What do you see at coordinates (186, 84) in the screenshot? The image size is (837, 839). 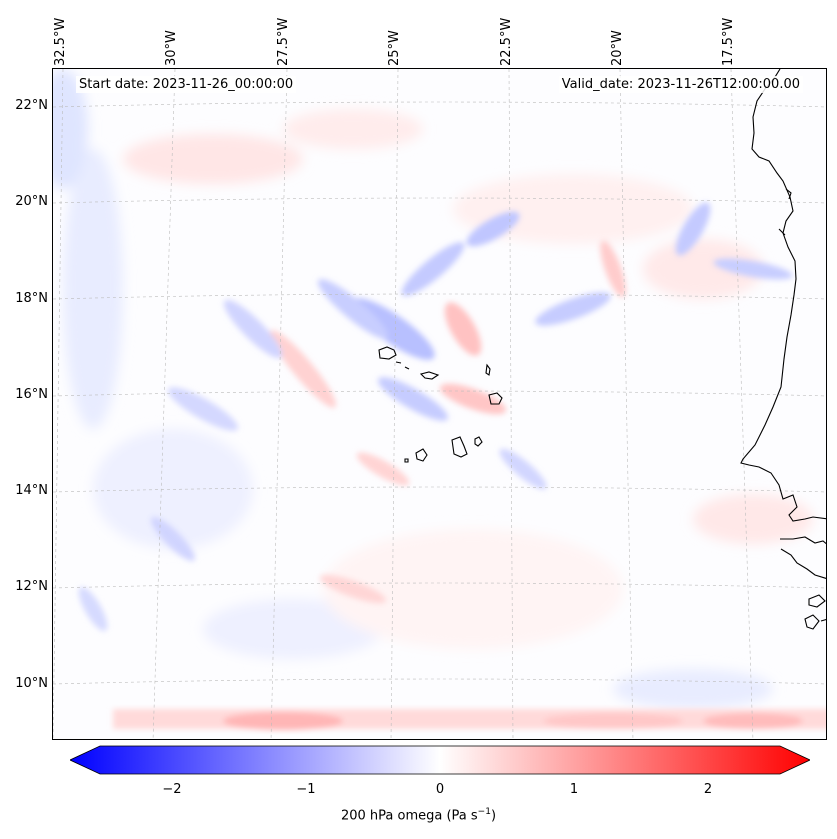 I see `start-date-label: Start date: 2023-11-26_00:00:00` at bounding box center [186, 84].